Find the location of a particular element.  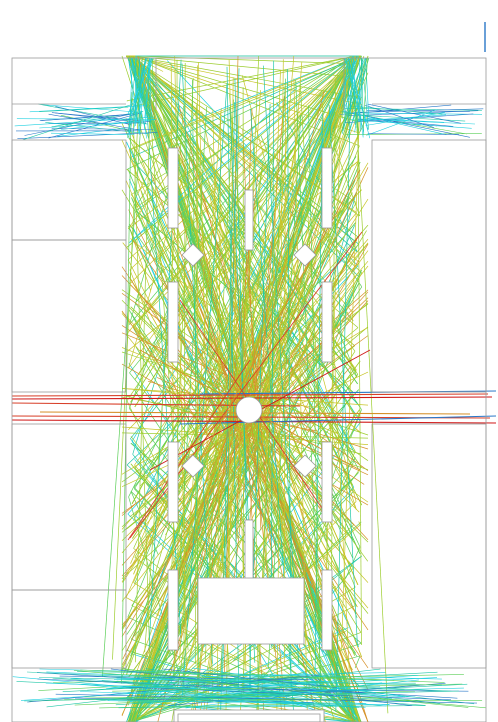

lower-block is located at coordinates (251, 611).